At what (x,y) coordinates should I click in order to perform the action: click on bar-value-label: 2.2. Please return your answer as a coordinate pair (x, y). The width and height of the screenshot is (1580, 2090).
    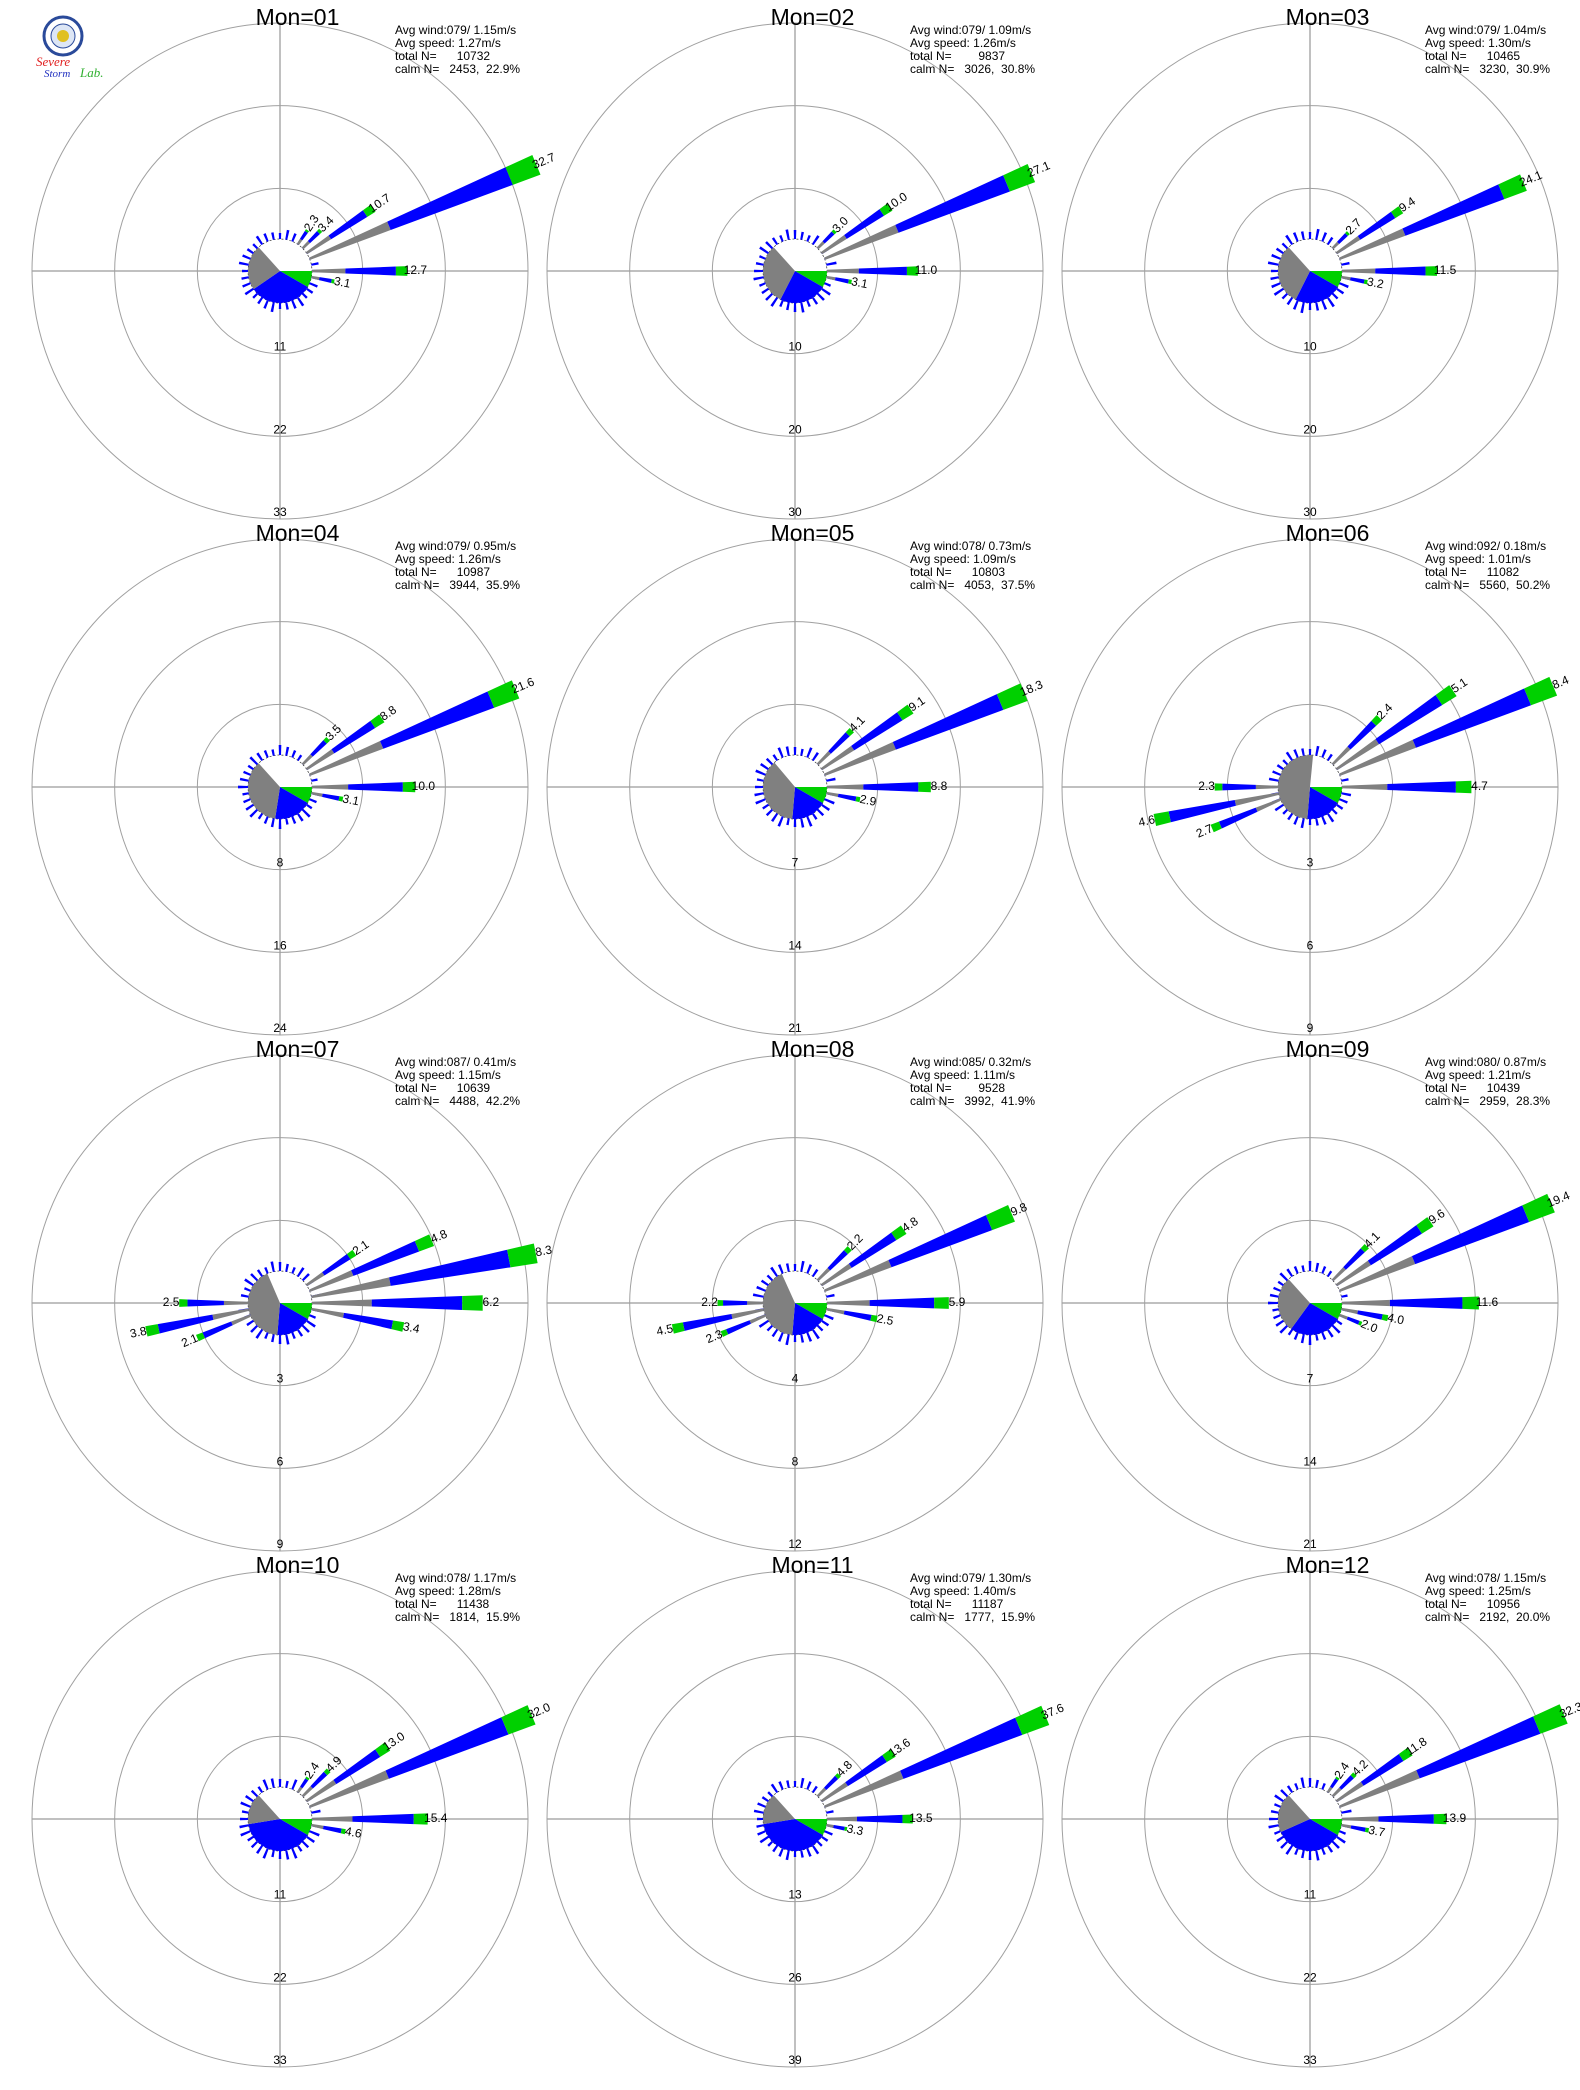
    Looking at the image, I should click on (709, 1302).